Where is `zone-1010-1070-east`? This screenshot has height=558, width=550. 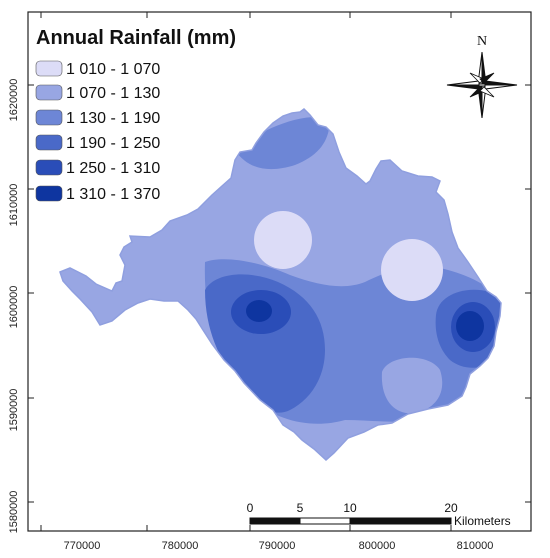 zone-1010-1070-east is located at coordinates (412, 270).